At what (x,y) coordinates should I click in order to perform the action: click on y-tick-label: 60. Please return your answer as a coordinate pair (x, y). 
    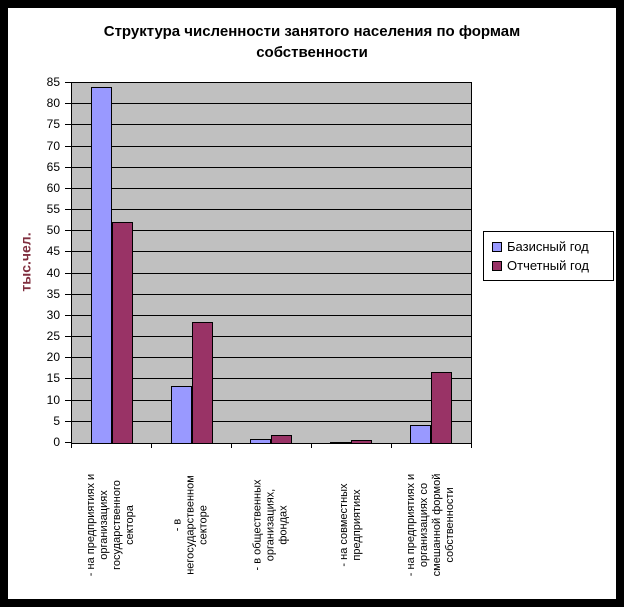
    Looking at the image, I should click on (53, 187).